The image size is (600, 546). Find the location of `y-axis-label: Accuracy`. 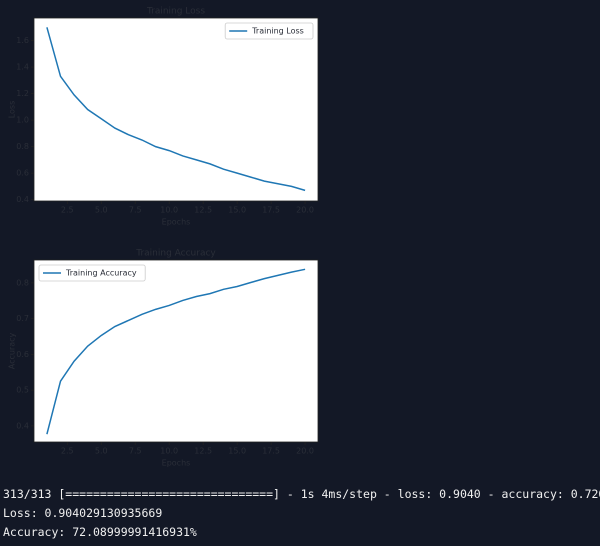

y-axis-label: Accuracy is located at coordinates (12, 350).